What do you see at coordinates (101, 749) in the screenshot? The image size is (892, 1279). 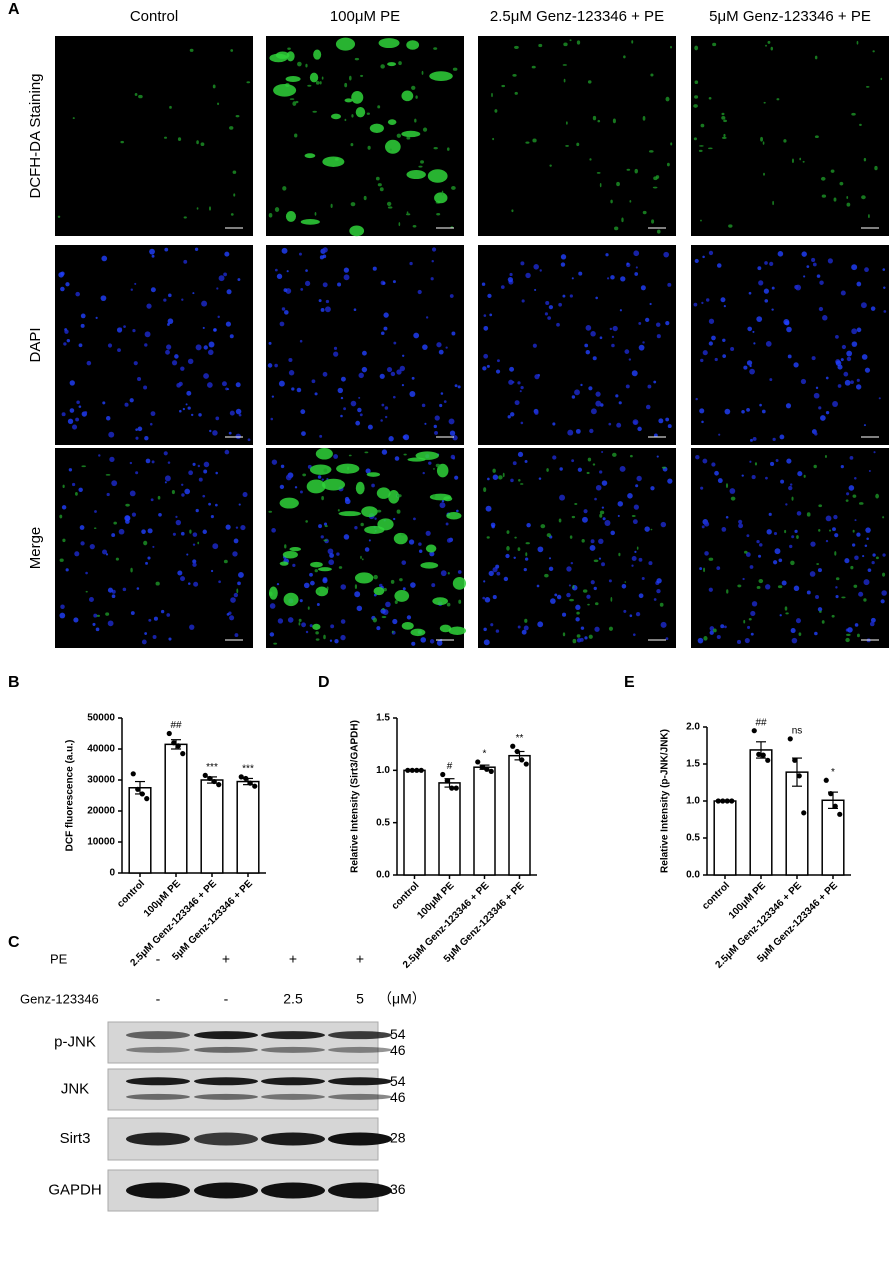 I see `y-tick-label: 40000` at bounding box center [101, 749].